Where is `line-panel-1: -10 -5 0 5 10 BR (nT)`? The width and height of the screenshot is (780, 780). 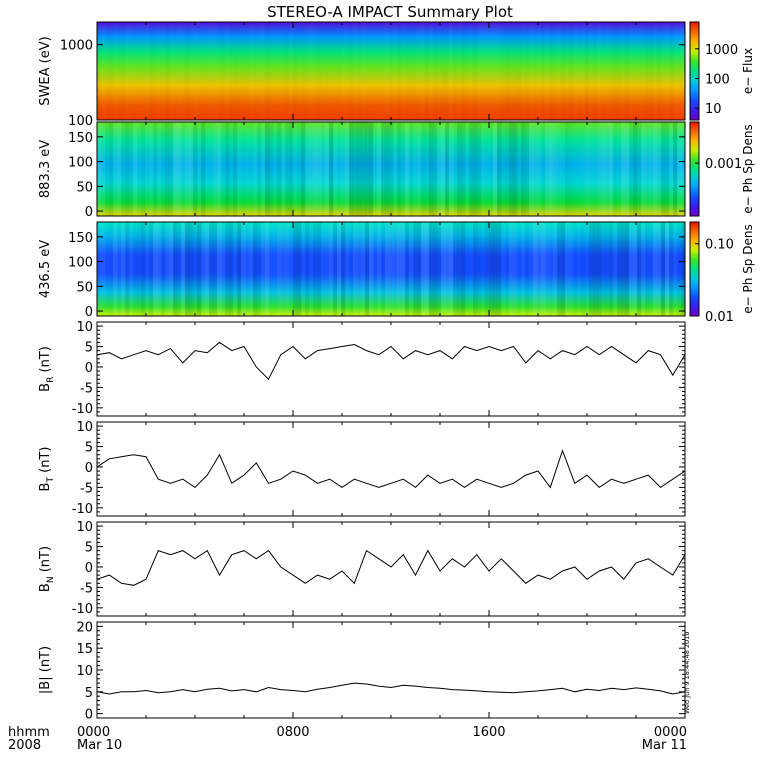
line-panel-1: -10 -5 0 5 10 BR (nT) is located at coordinates (362, 368).